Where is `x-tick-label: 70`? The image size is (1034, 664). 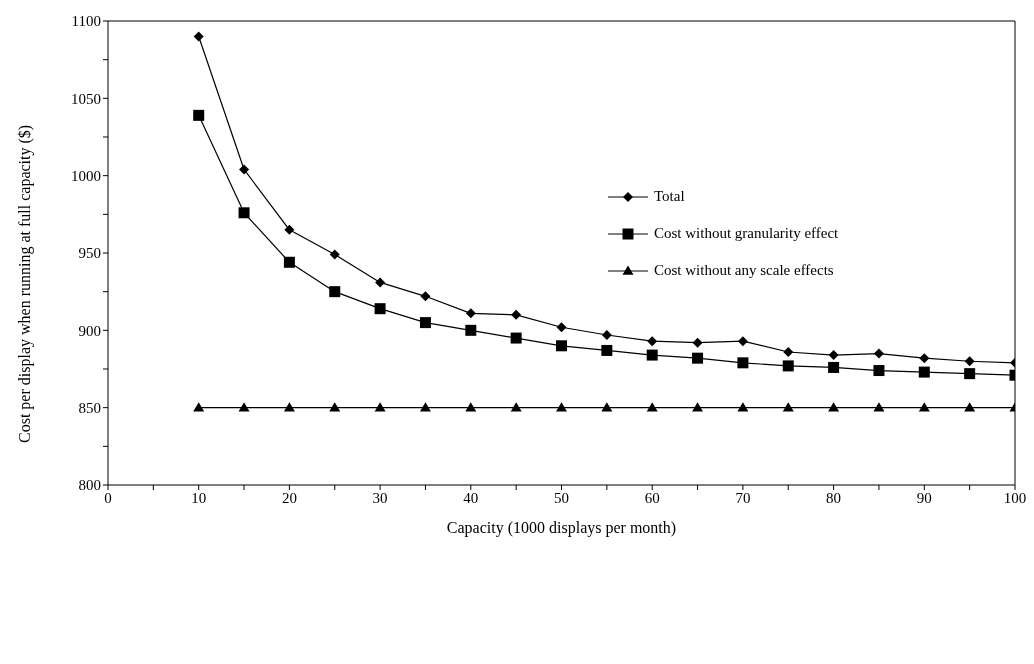 x-tick-label: 70 is located at coordinates (743, 497).